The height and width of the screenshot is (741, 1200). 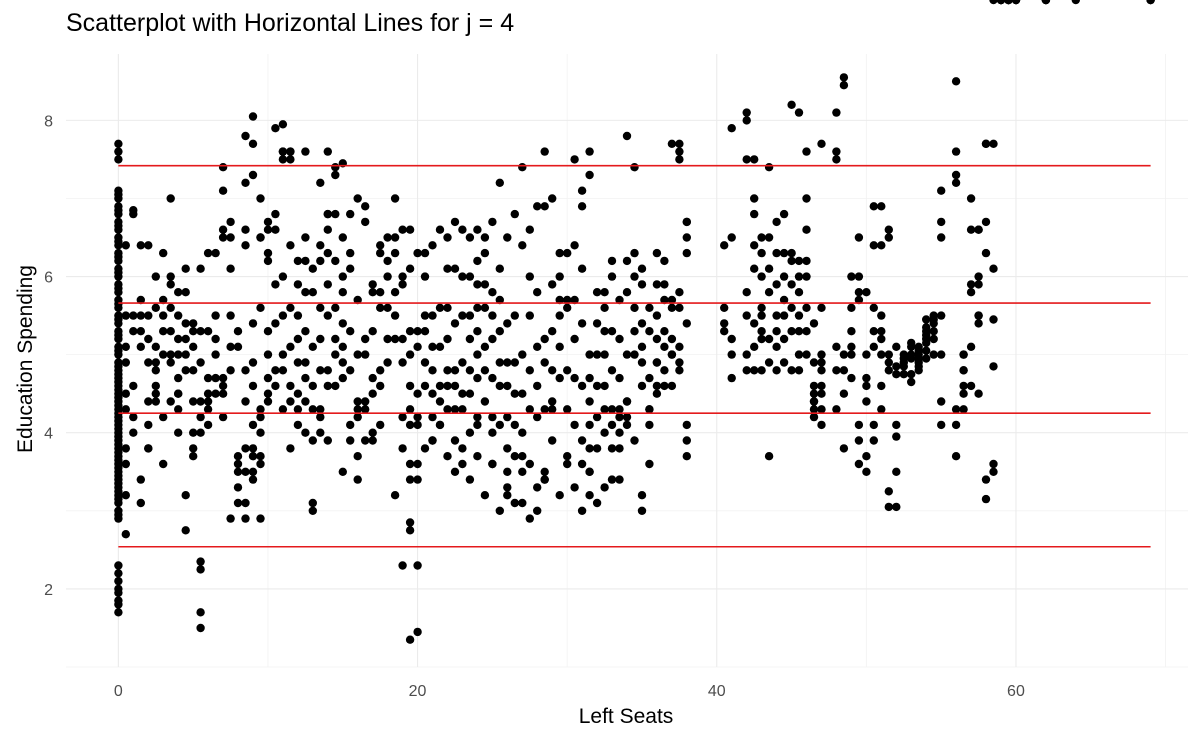 I want to click on x-axis-ticks: 0 20 40 60, so click(x=569, y=691).